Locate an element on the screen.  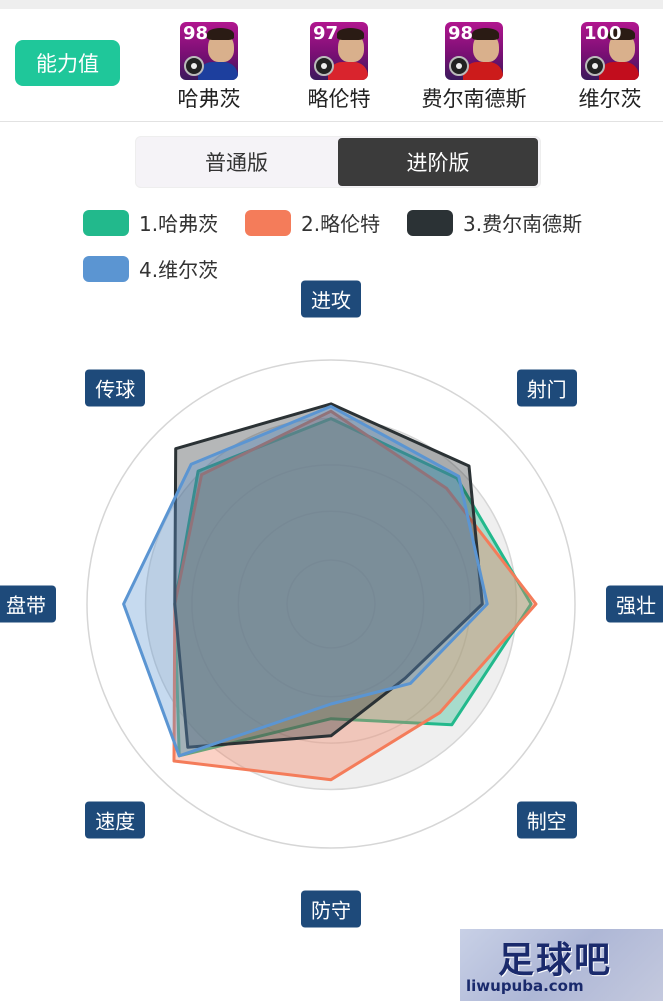
player-name: 维尔茨 is located at coordinates (610, 99).